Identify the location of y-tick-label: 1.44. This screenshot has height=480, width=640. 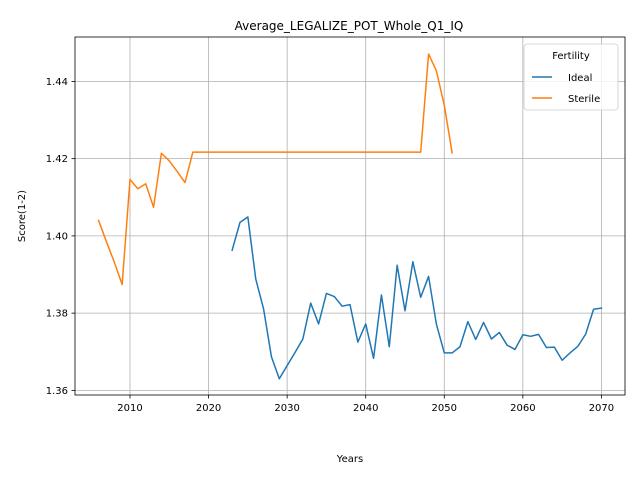
(57, 82).